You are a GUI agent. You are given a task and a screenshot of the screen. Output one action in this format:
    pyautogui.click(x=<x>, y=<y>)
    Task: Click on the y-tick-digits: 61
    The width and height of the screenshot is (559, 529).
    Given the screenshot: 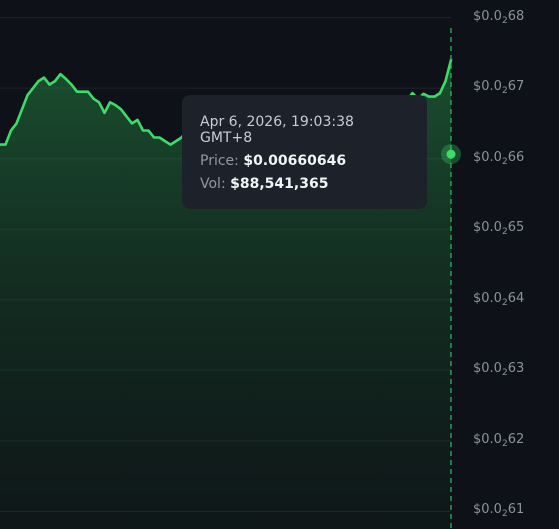 What is the action you would take?
    pyautogui.click(x=516, y=510)
    